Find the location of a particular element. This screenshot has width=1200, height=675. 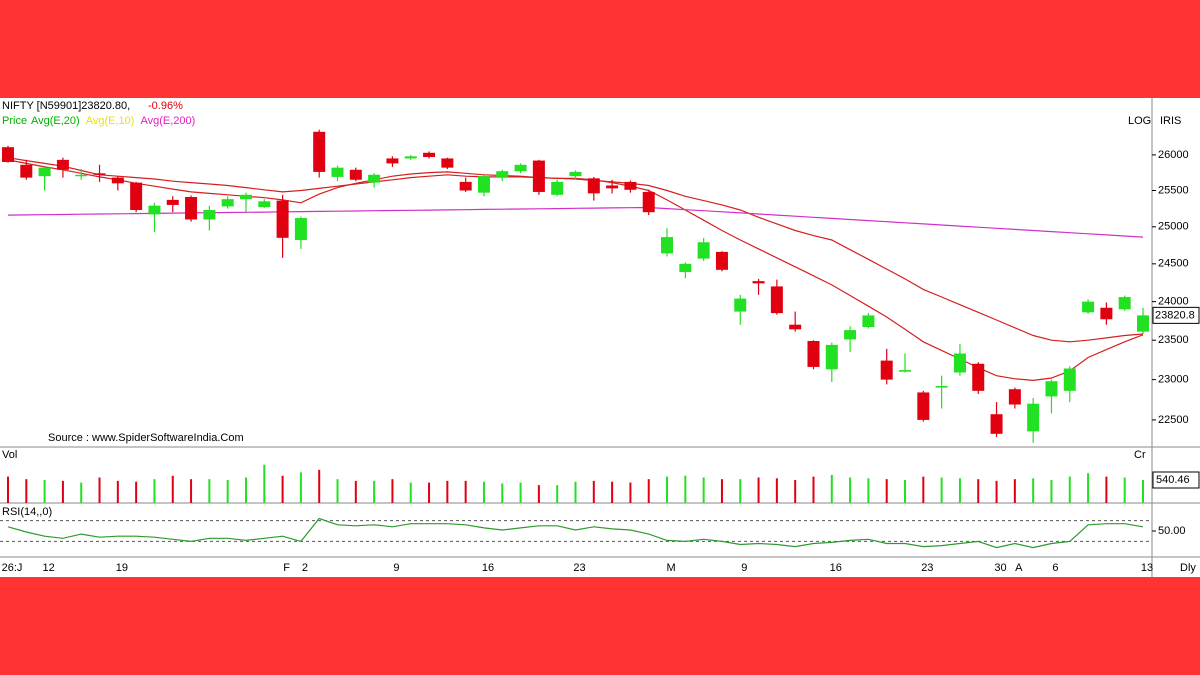

legend-price: Price is located at coordinates (14, 121).